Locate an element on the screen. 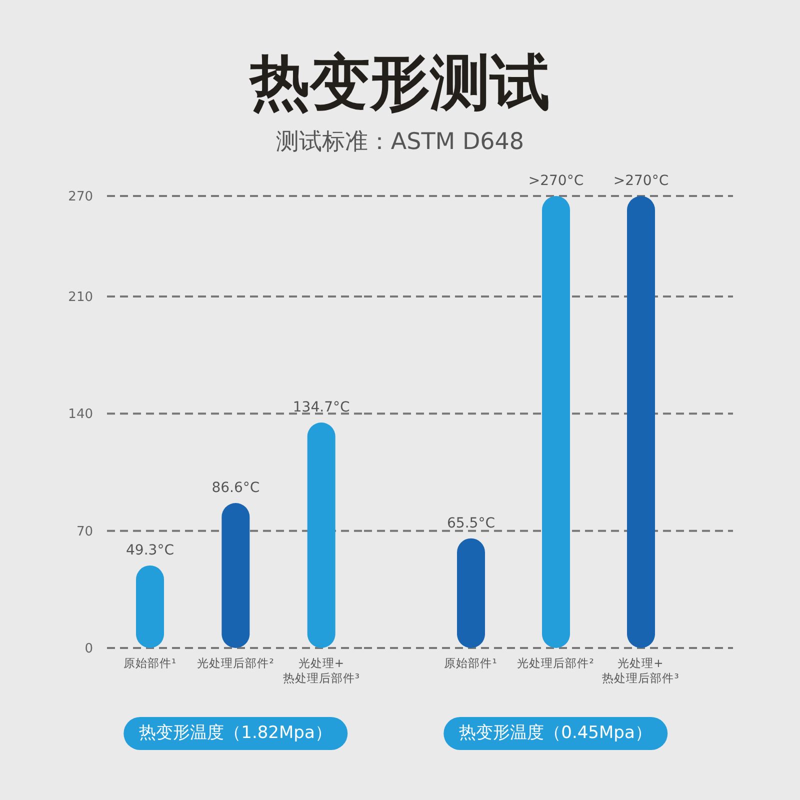  pill-badge: 热变形温度（1.82Mpa） is located at coordinates (235, 733).